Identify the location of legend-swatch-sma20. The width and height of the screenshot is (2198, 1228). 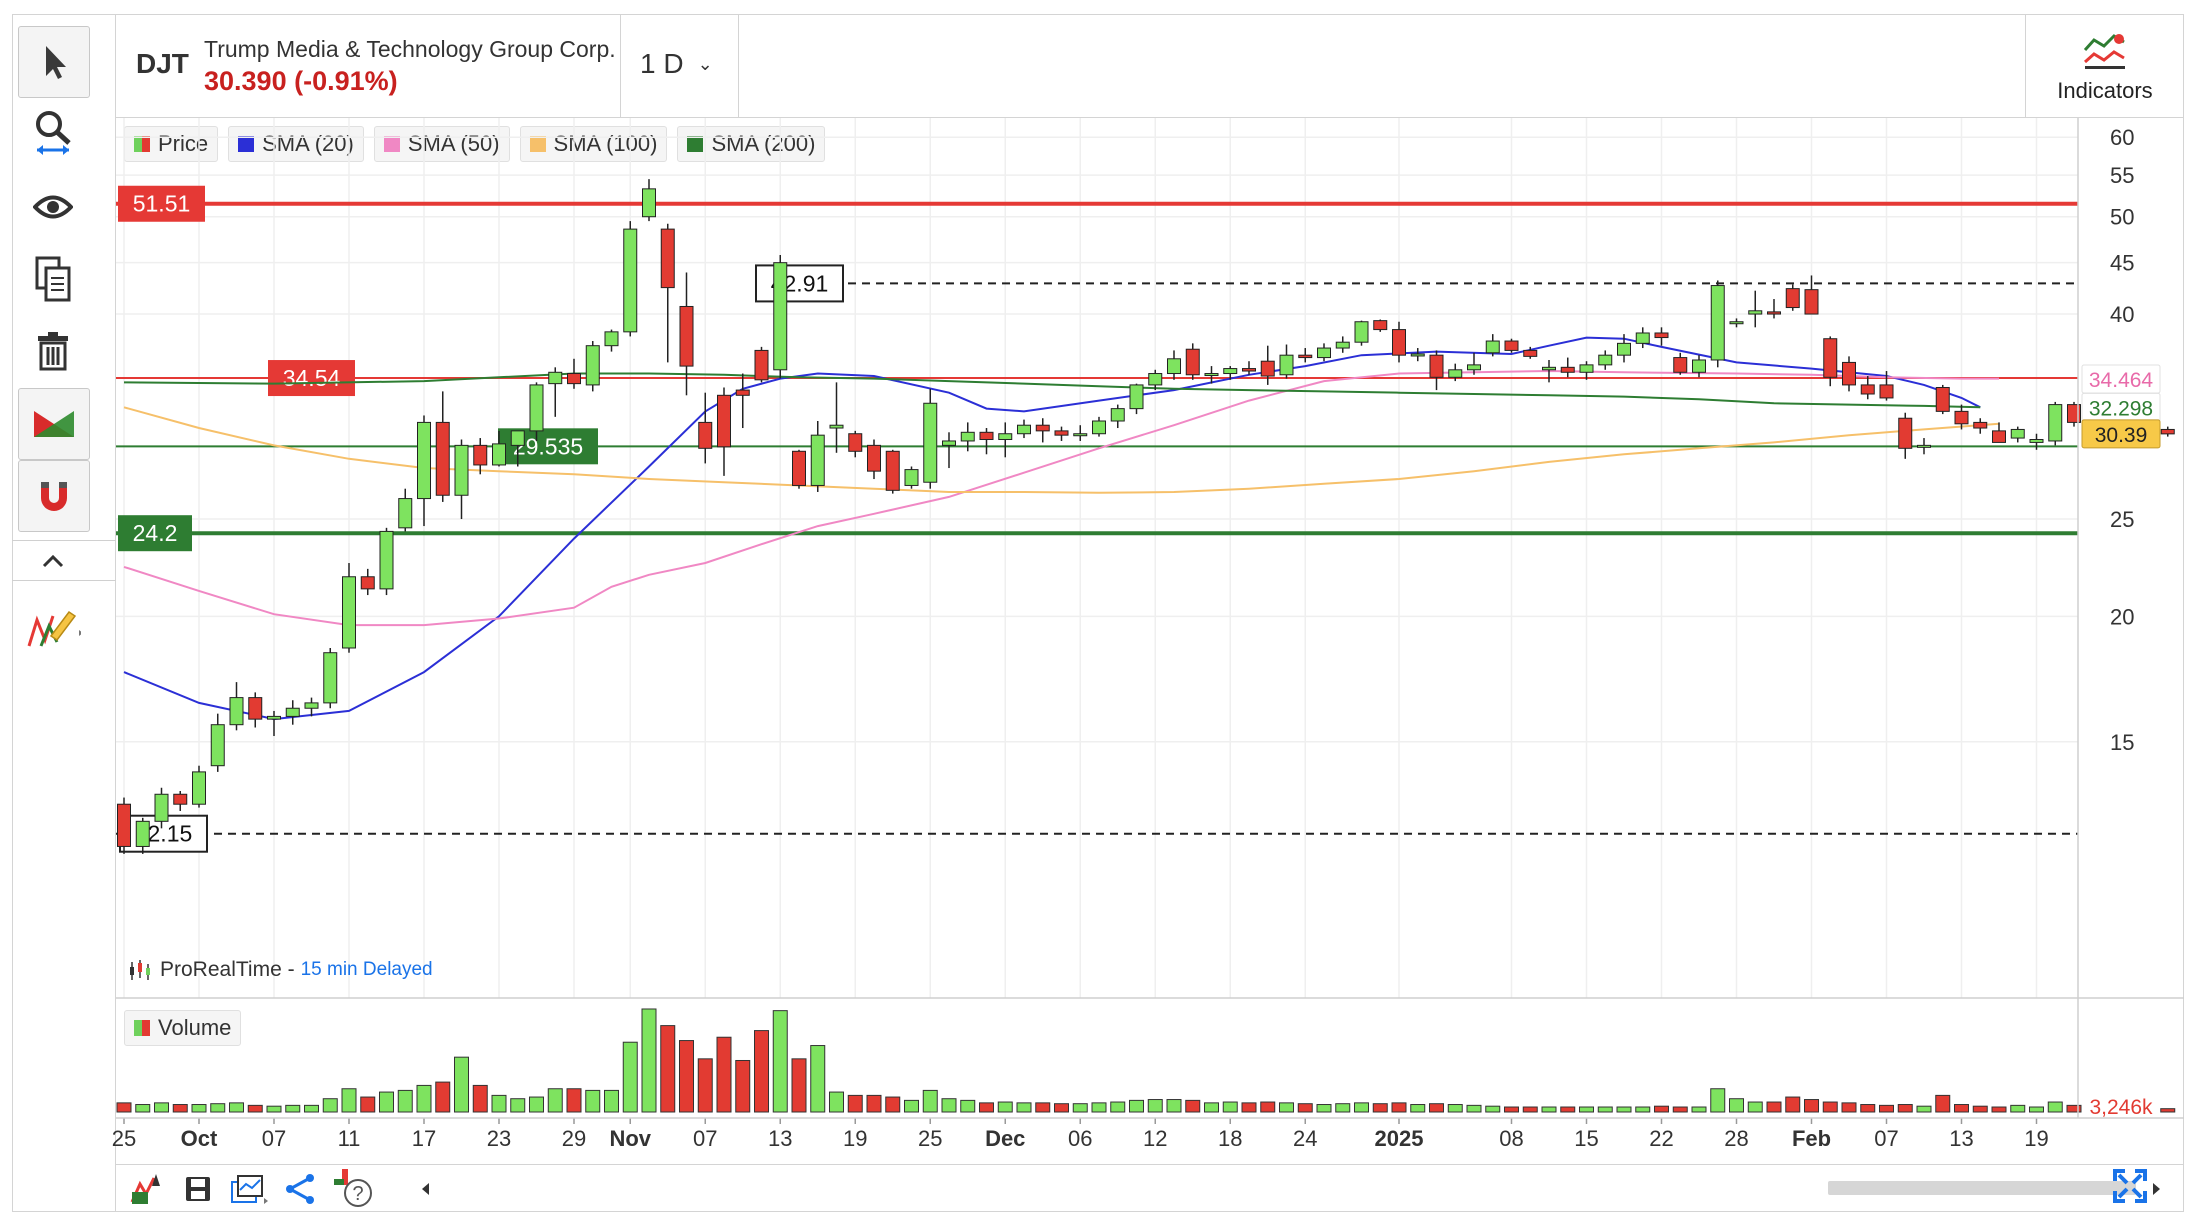
(246, 144).